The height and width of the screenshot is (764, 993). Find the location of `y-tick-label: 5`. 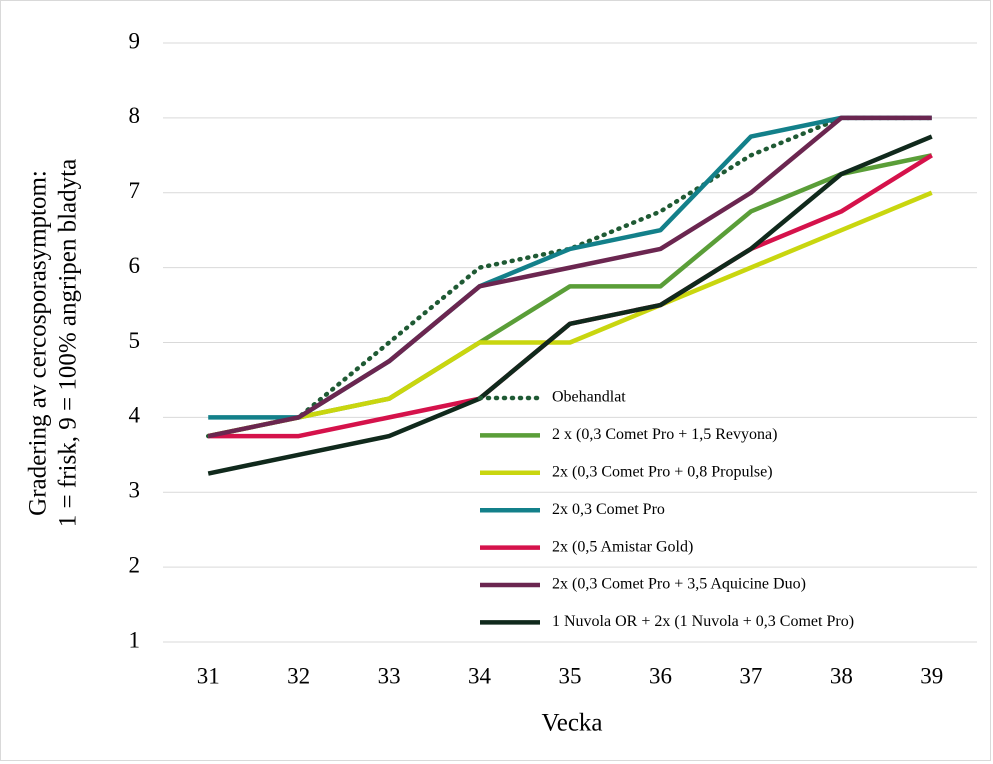

y-tick-label: 5 is located at coordinates (135, 340).